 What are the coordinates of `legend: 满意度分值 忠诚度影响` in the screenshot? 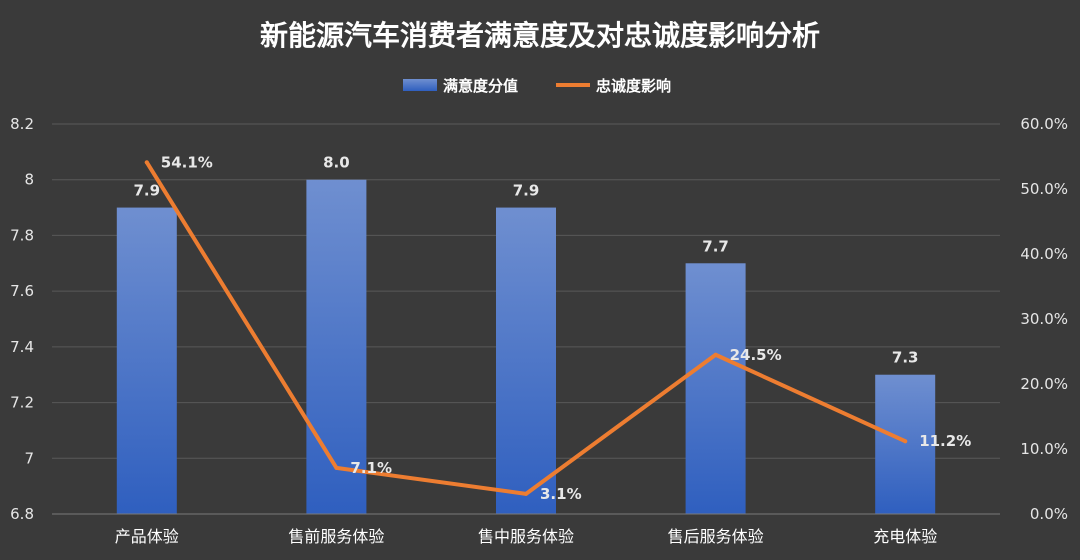 It's located at (537, 86).